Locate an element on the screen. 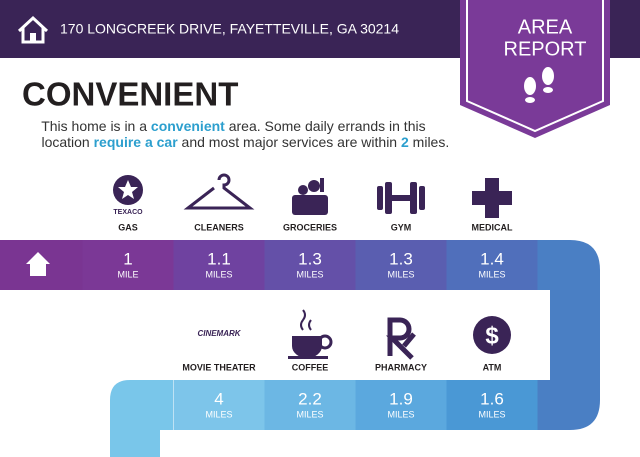 The image size is (640, 457). distance-value: 1.6 is located at coordinates (492, 398).